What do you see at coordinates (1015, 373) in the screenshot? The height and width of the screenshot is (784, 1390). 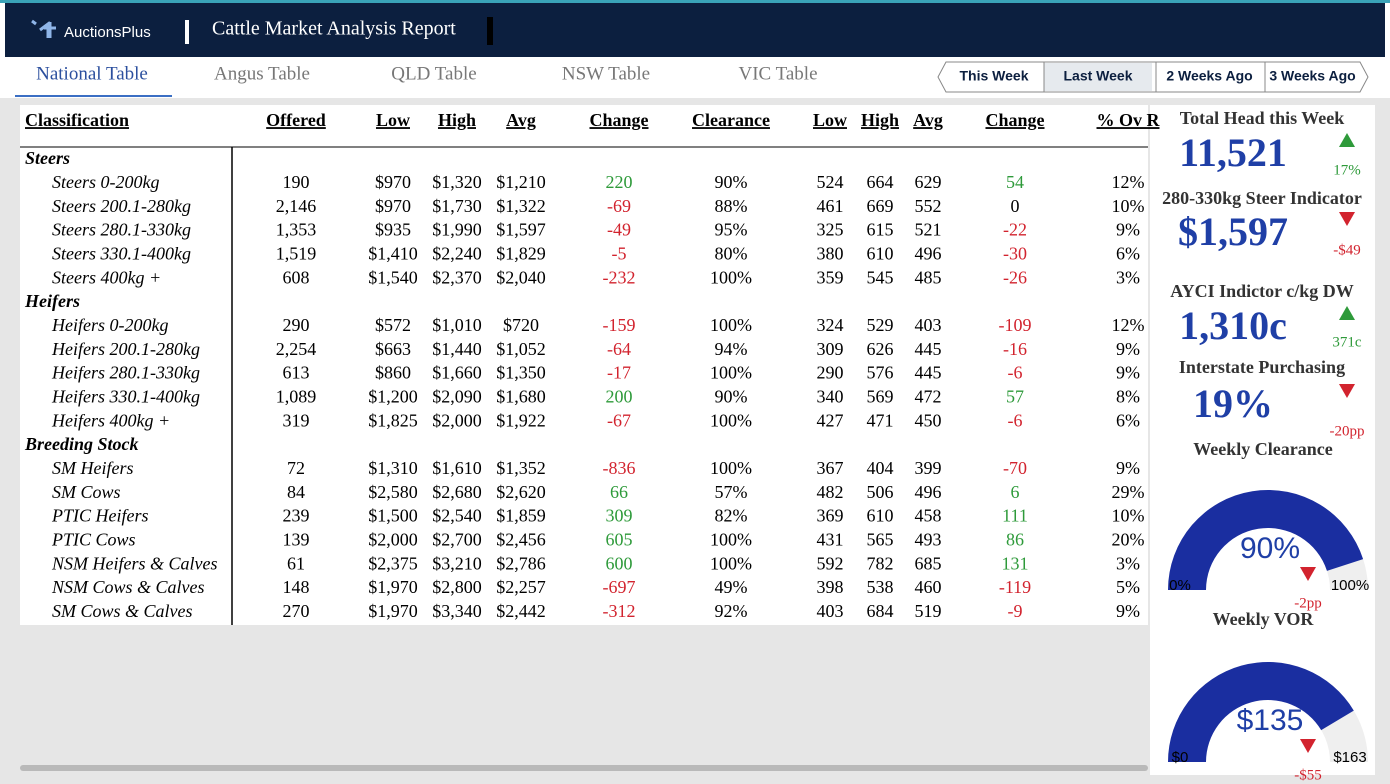 I see `cell: -6` at bounding box center [1015, 373].